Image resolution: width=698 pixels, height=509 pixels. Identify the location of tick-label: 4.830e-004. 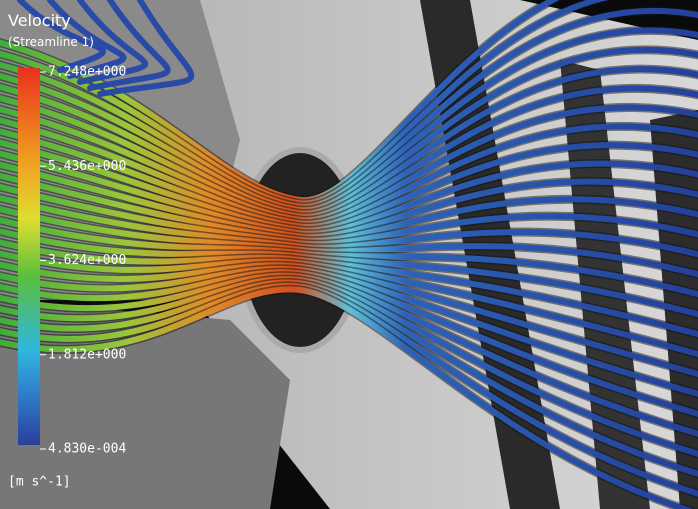
(87, 449).